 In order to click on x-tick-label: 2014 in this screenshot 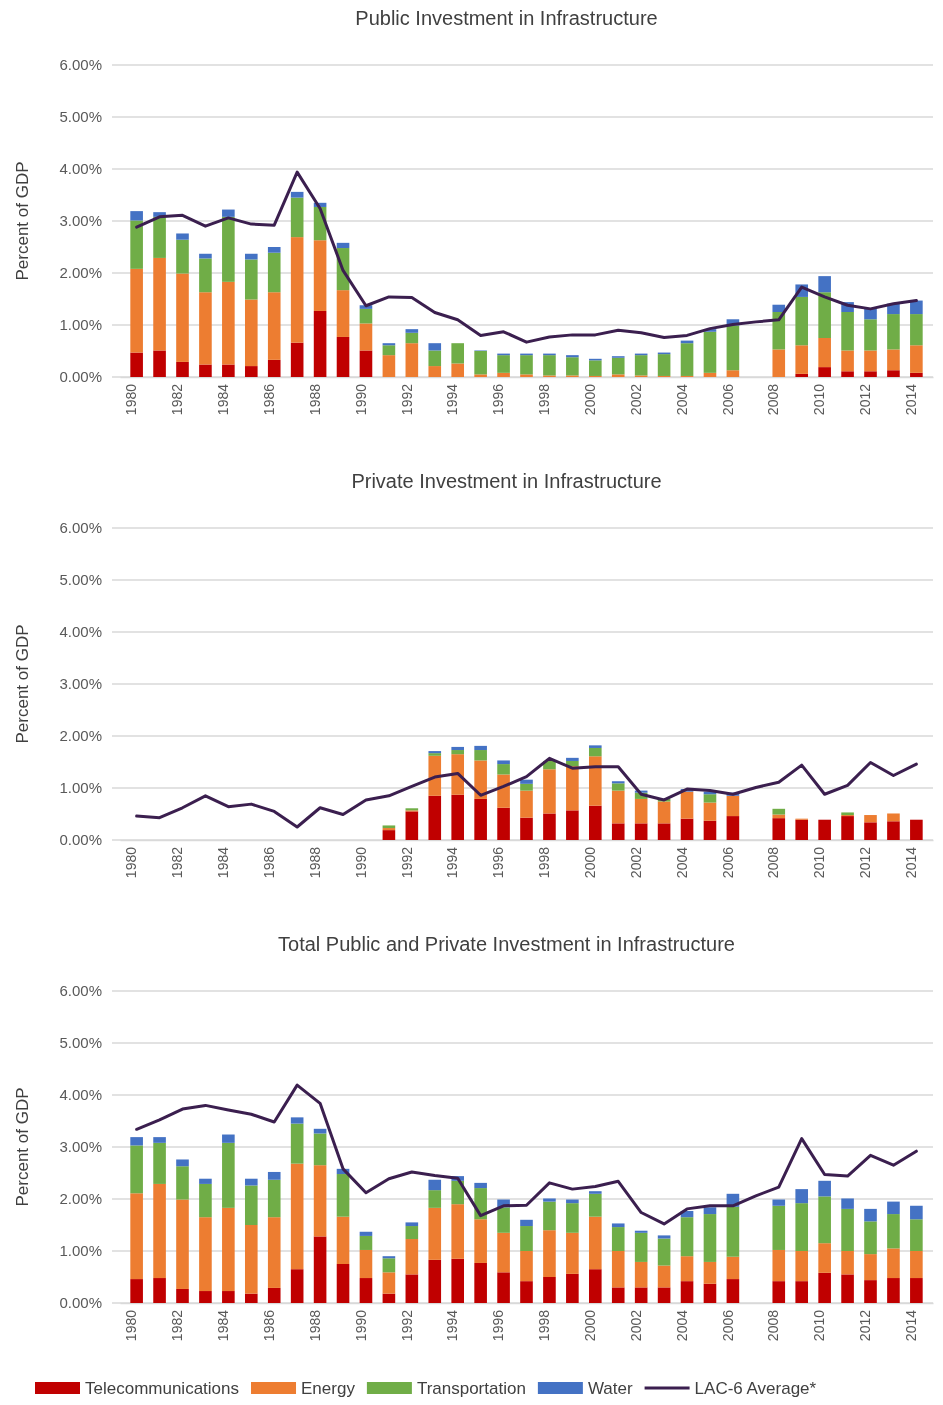, I will do `click(911, 862)`.